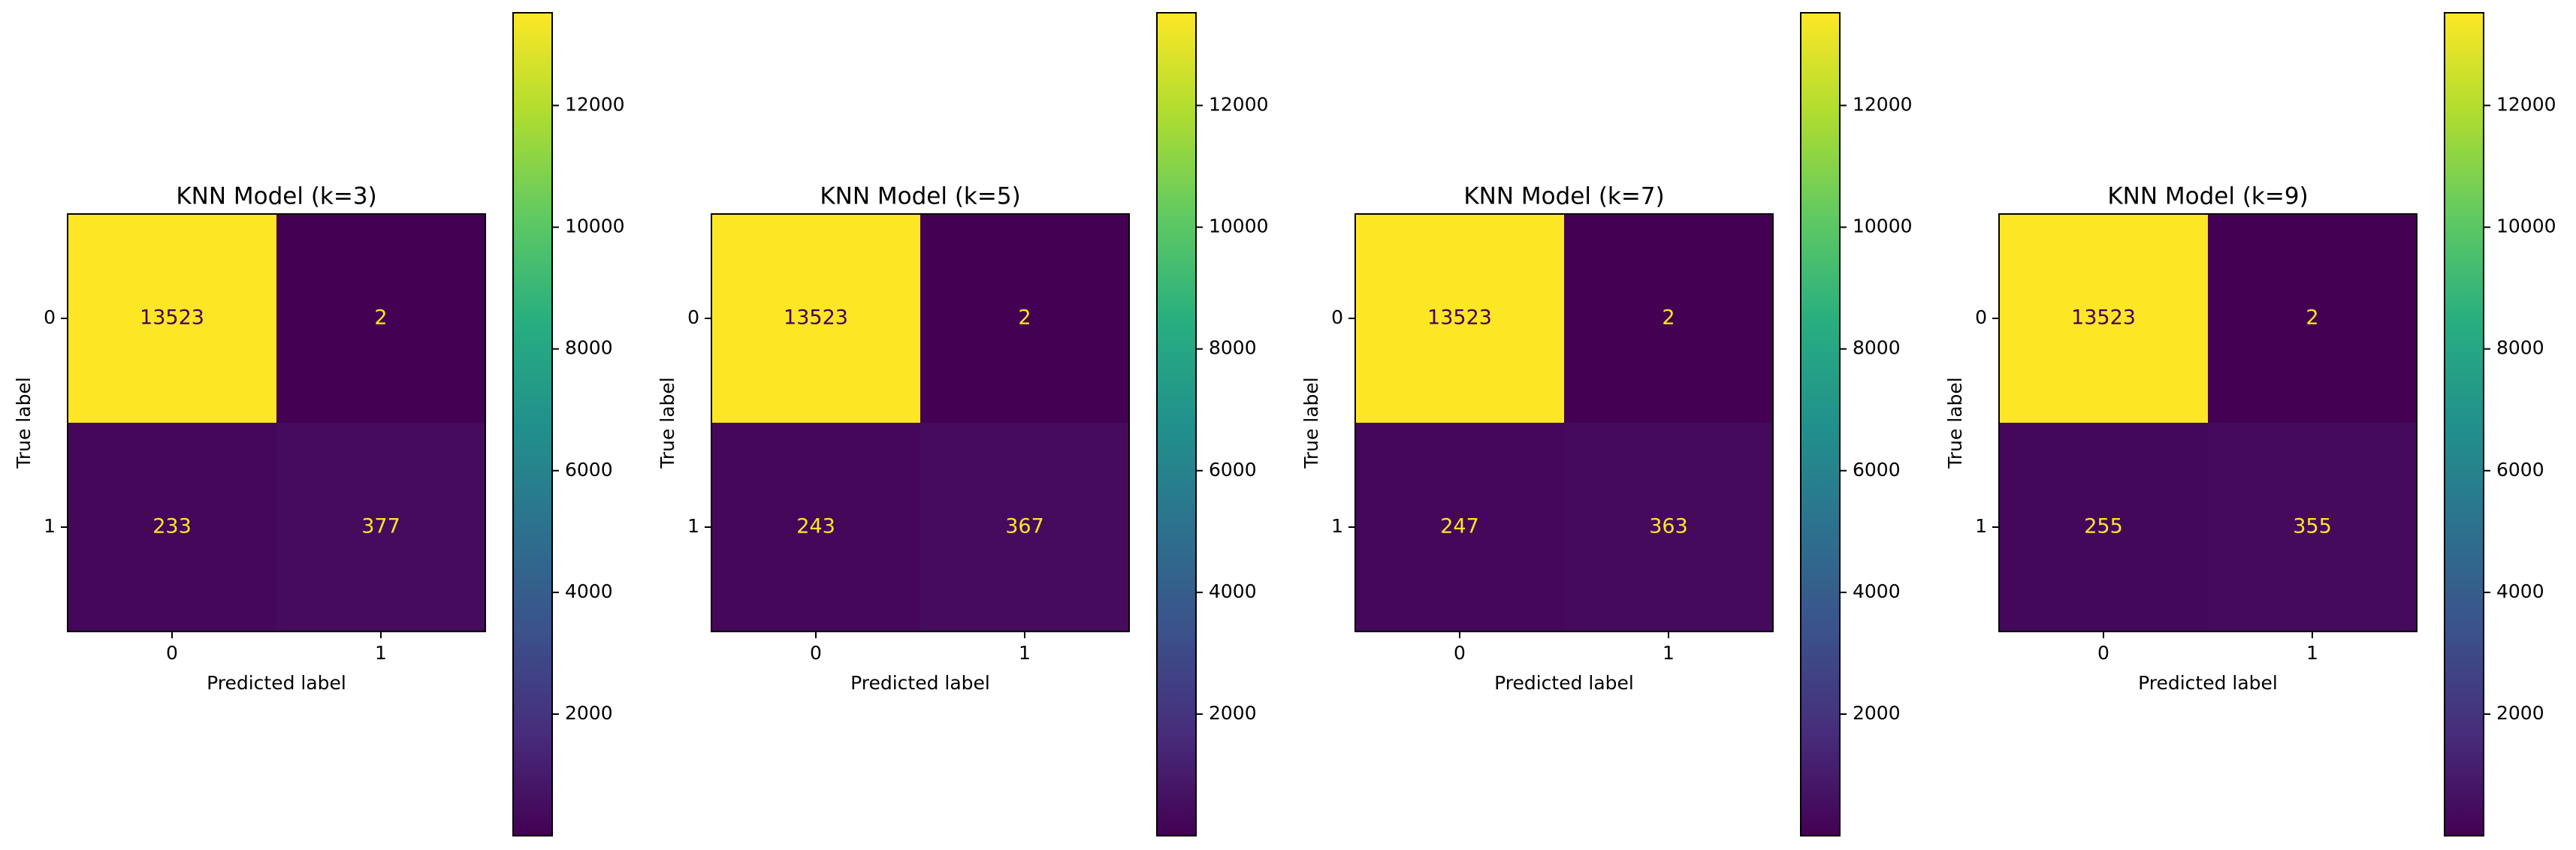  I want to click on chart-title: KNN Model (k=3), so click(276, 196).